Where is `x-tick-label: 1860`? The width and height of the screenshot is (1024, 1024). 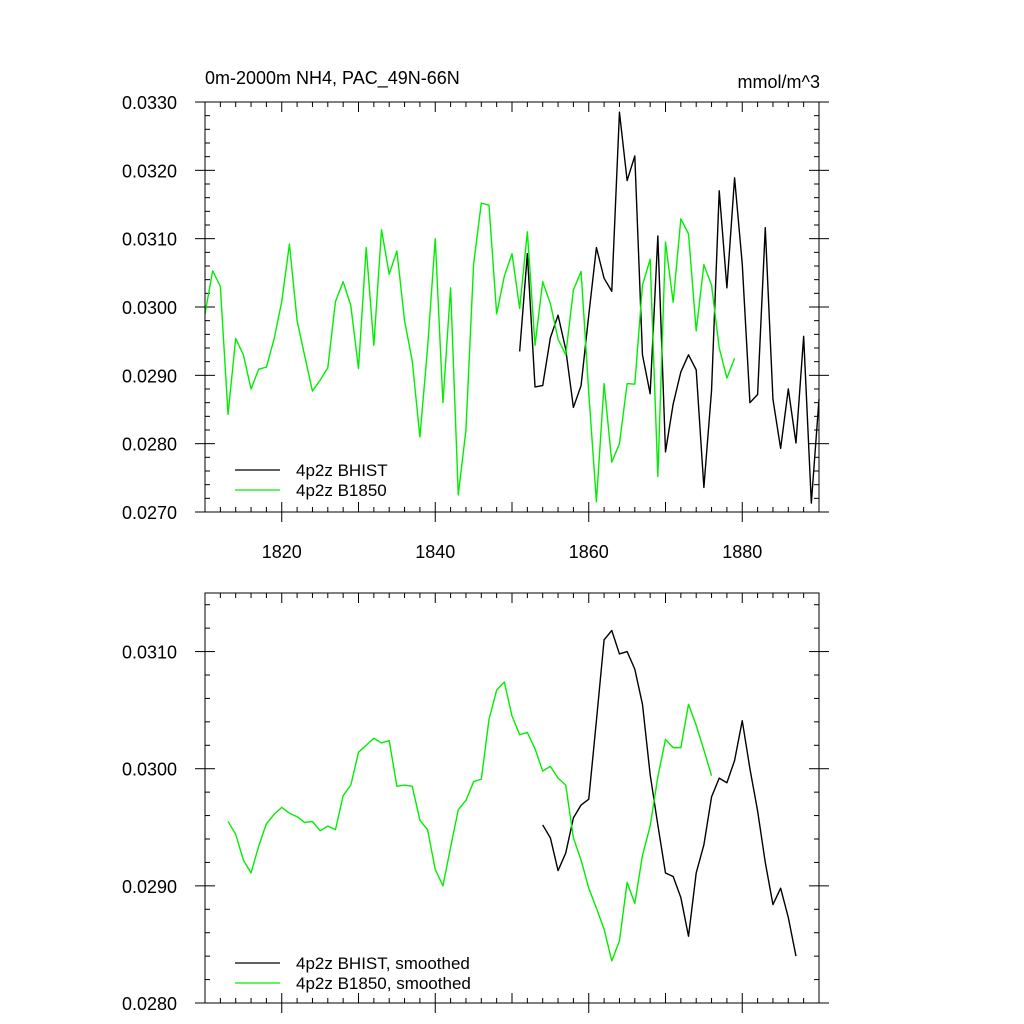
x-tick-label: 1860 is located at coordinates (589, 552).